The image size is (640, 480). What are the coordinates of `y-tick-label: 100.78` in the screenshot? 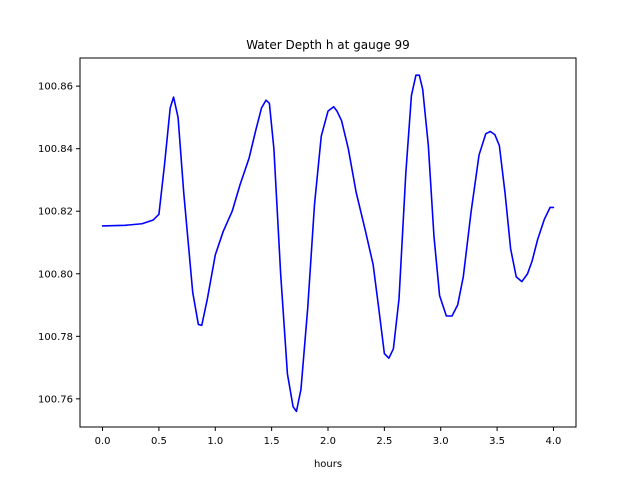 It's located at (55, 337).